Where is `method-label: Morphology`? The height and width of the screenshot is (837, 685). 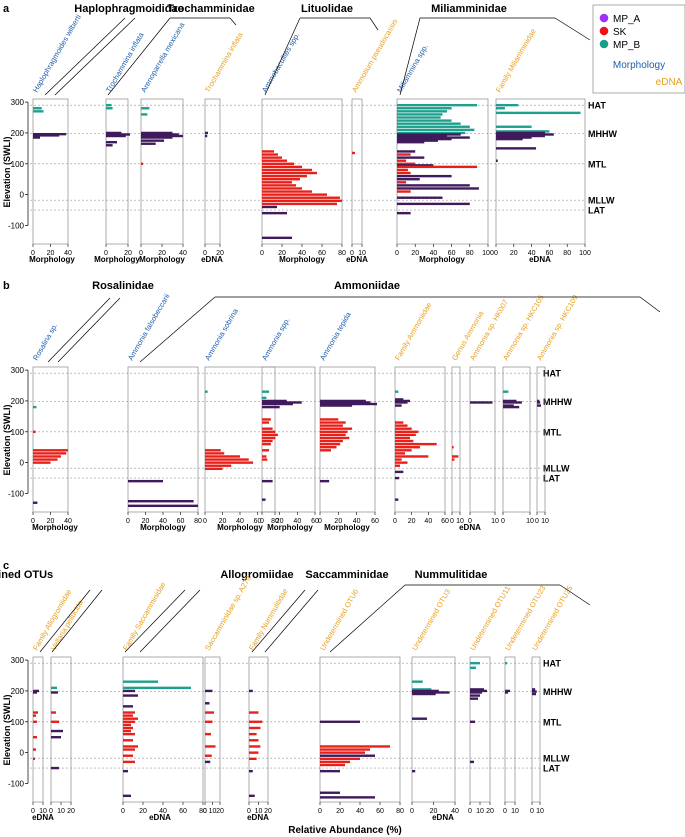
method-label: Morphology is located at coordinates (163, 527).